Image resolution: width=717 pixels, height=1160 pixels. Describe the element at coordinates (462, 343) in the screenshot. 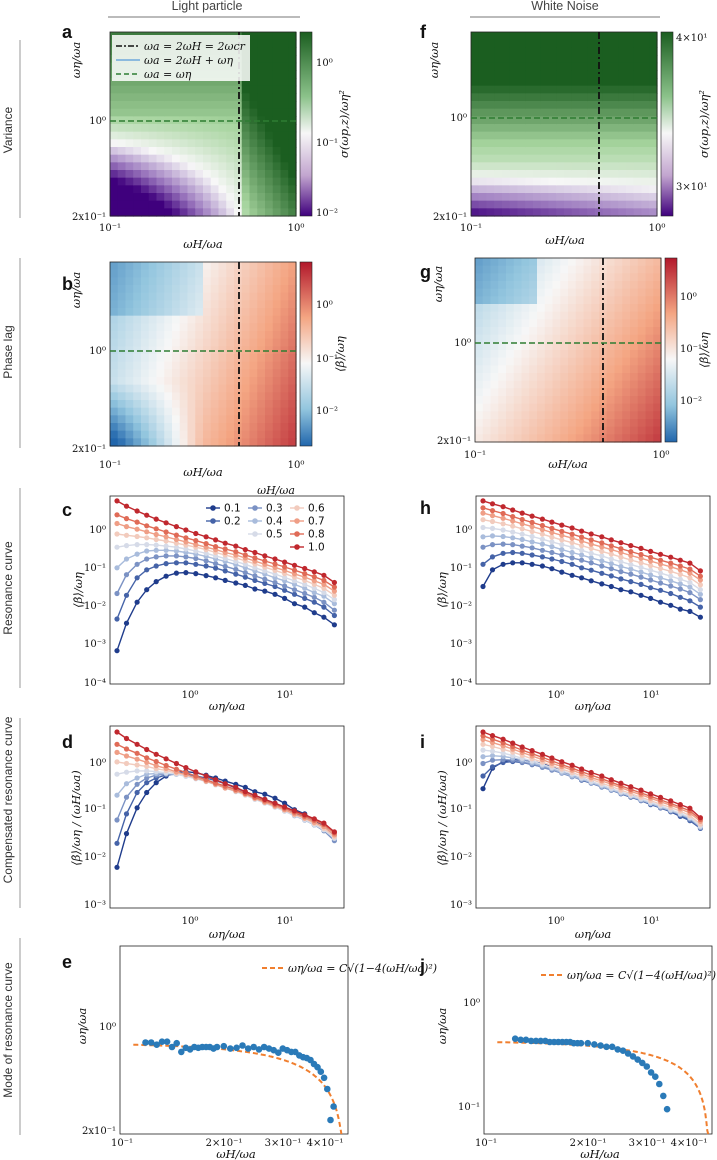

I see `ytick-g-2: 10⁰` at that location.